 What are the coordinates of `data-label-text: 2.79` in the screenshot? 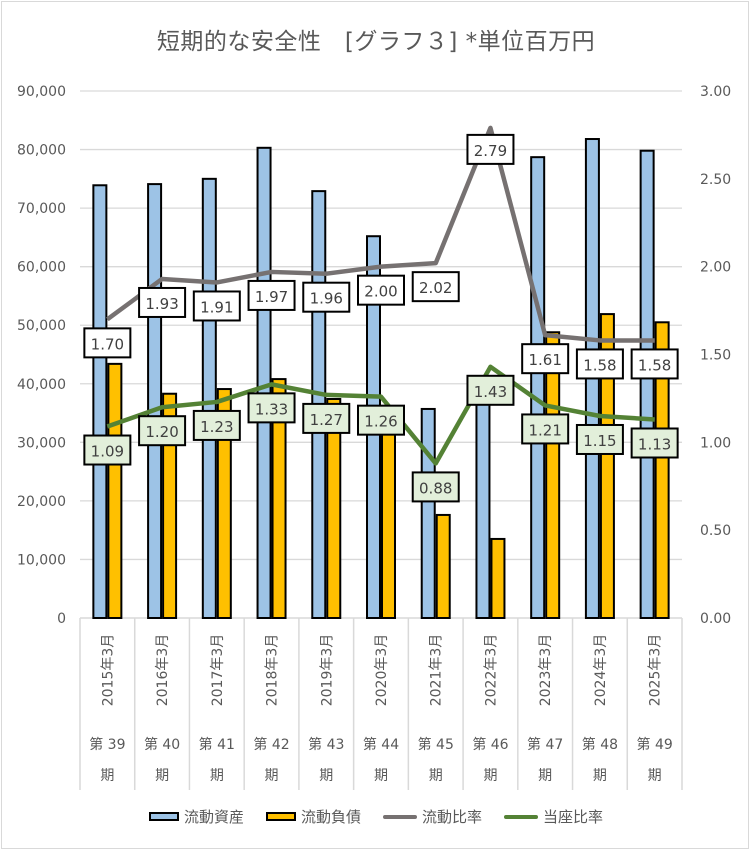 It's located at (490, 151).